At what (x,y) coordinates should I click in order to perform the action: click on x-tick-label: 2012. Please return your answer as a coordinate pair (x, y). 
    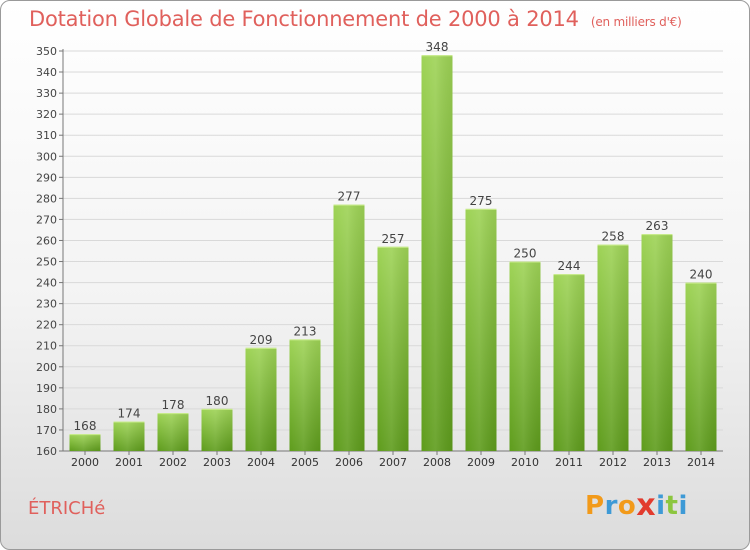
    Looking at the image, I should click on (613, 462).